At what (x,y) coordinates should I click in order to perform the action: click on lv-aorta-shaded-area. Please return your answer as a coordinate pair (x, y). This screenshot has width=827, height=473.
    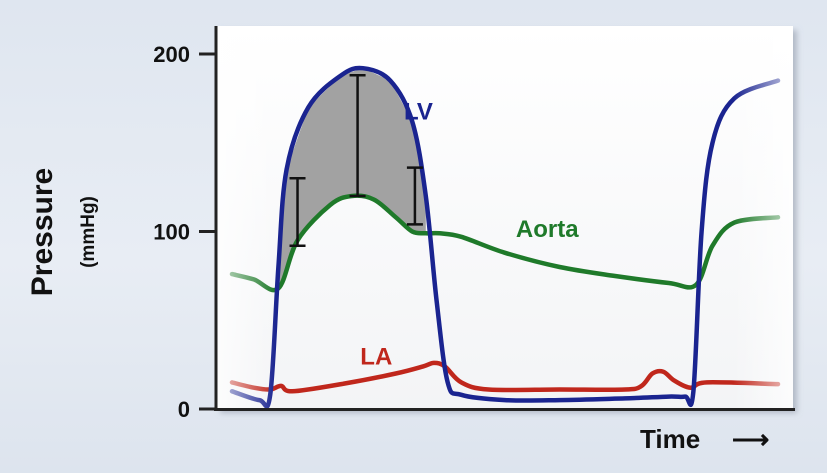
    Looking at the image, I should click on (352, 178).